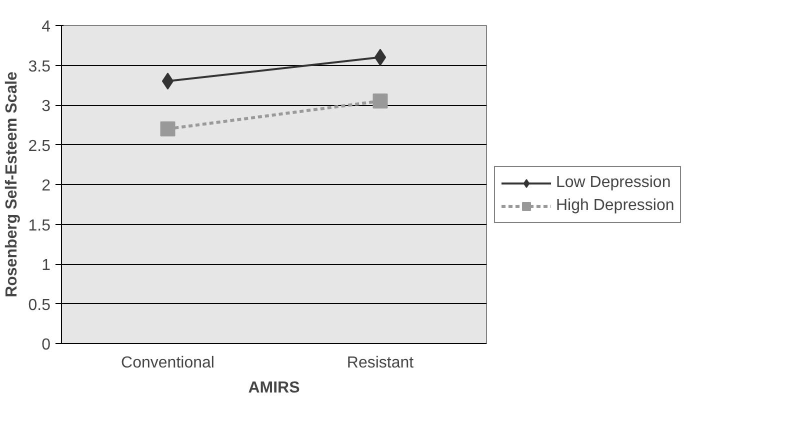 The image size is (799, 445). I want to click on y-tick-label: 3, so click(46, 106).